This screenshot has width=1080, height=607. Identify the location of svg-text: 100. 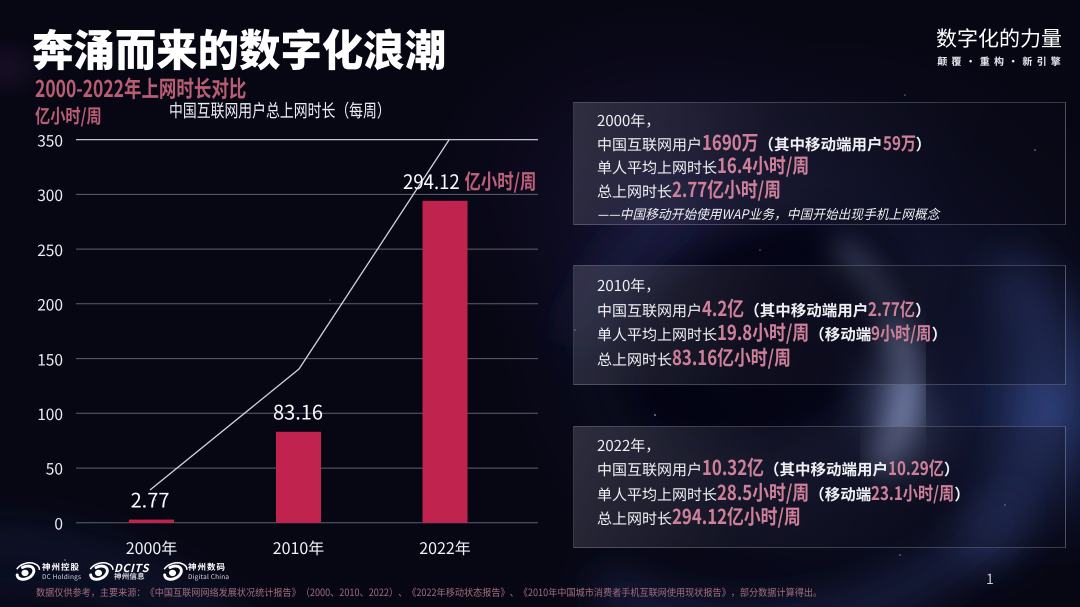
(50, 414).